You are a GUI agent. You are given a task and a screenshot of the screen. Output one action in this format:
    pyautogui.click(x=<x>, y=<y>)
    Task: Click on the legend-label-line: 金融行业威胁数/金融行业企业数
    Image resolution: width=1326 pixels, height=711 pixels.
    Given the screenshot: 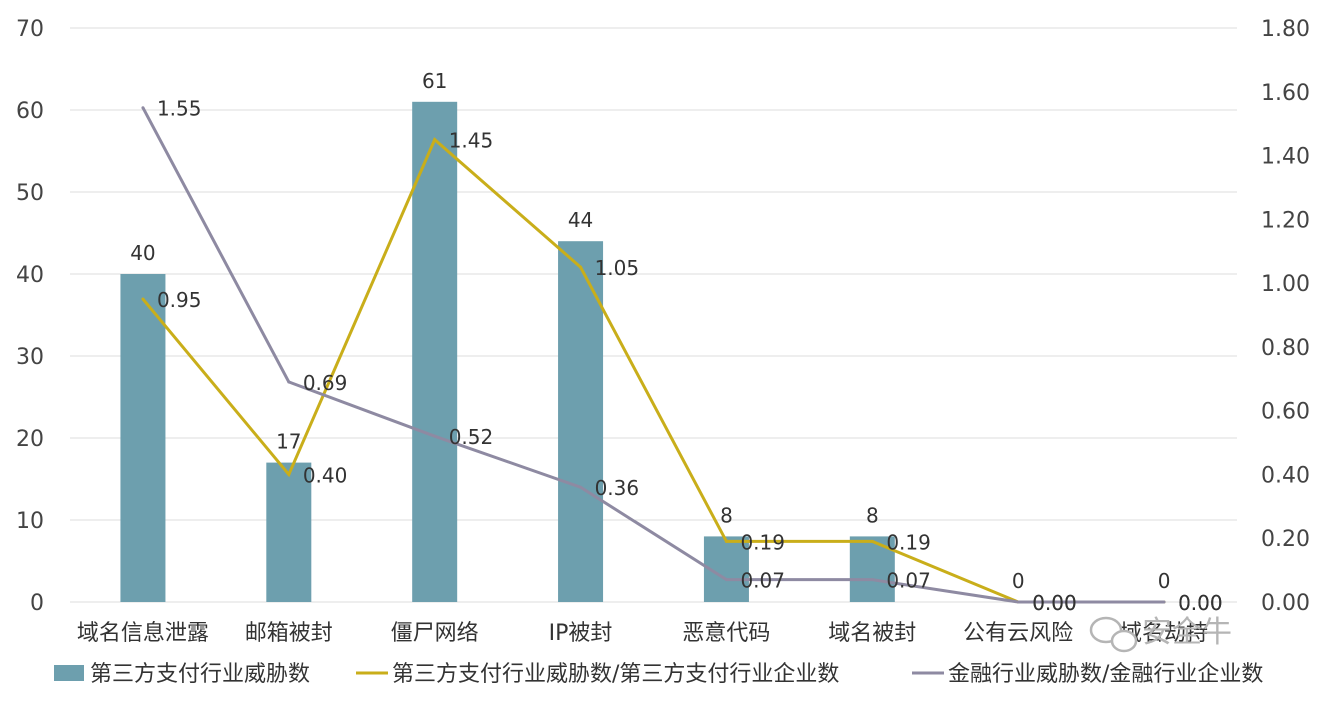 What is the action you would take?
    pyautogui.click(x=1105, y=674)
    